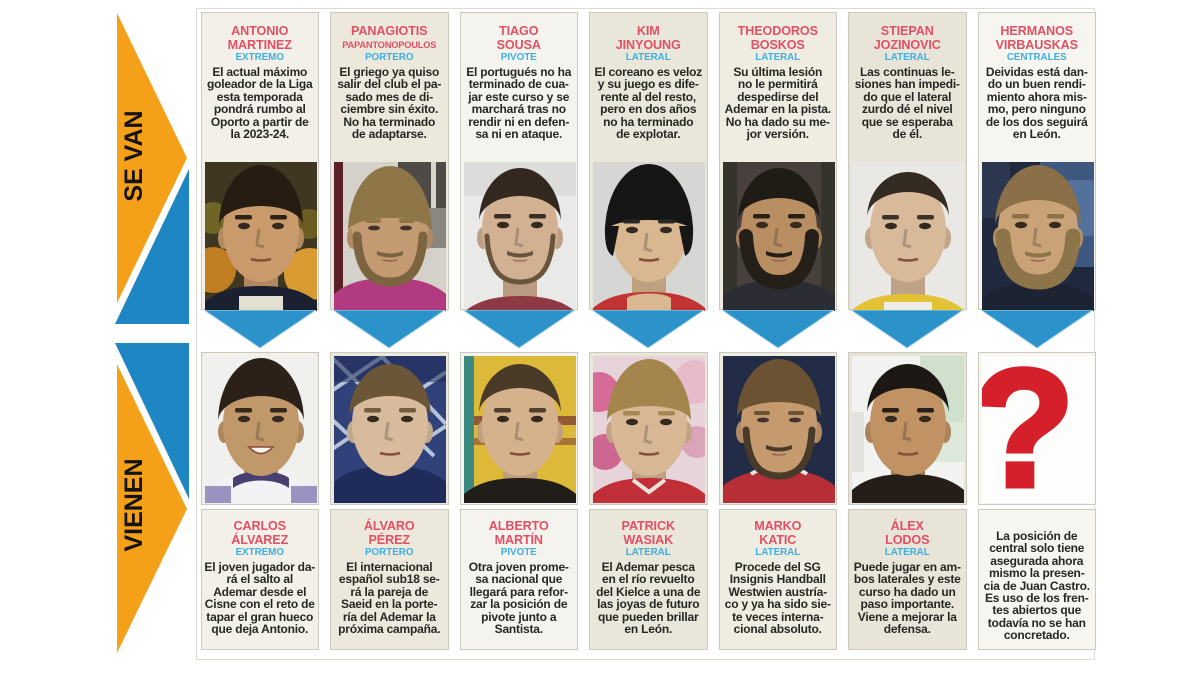  What do you see at coordinates (134, 504) in the screenshot?
I see `svg-text: VIENEN` at bounding box center [134, 504].